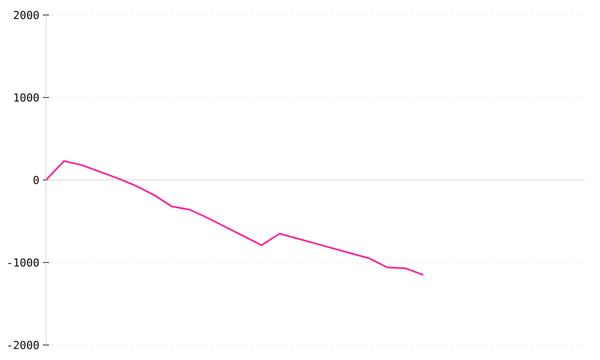 This screenshot has height=360, width=600. What do you see at coordinates (23, 345) in the screenshot?
I see `y-tick-label: -2000` at bounding box center [23, 345].